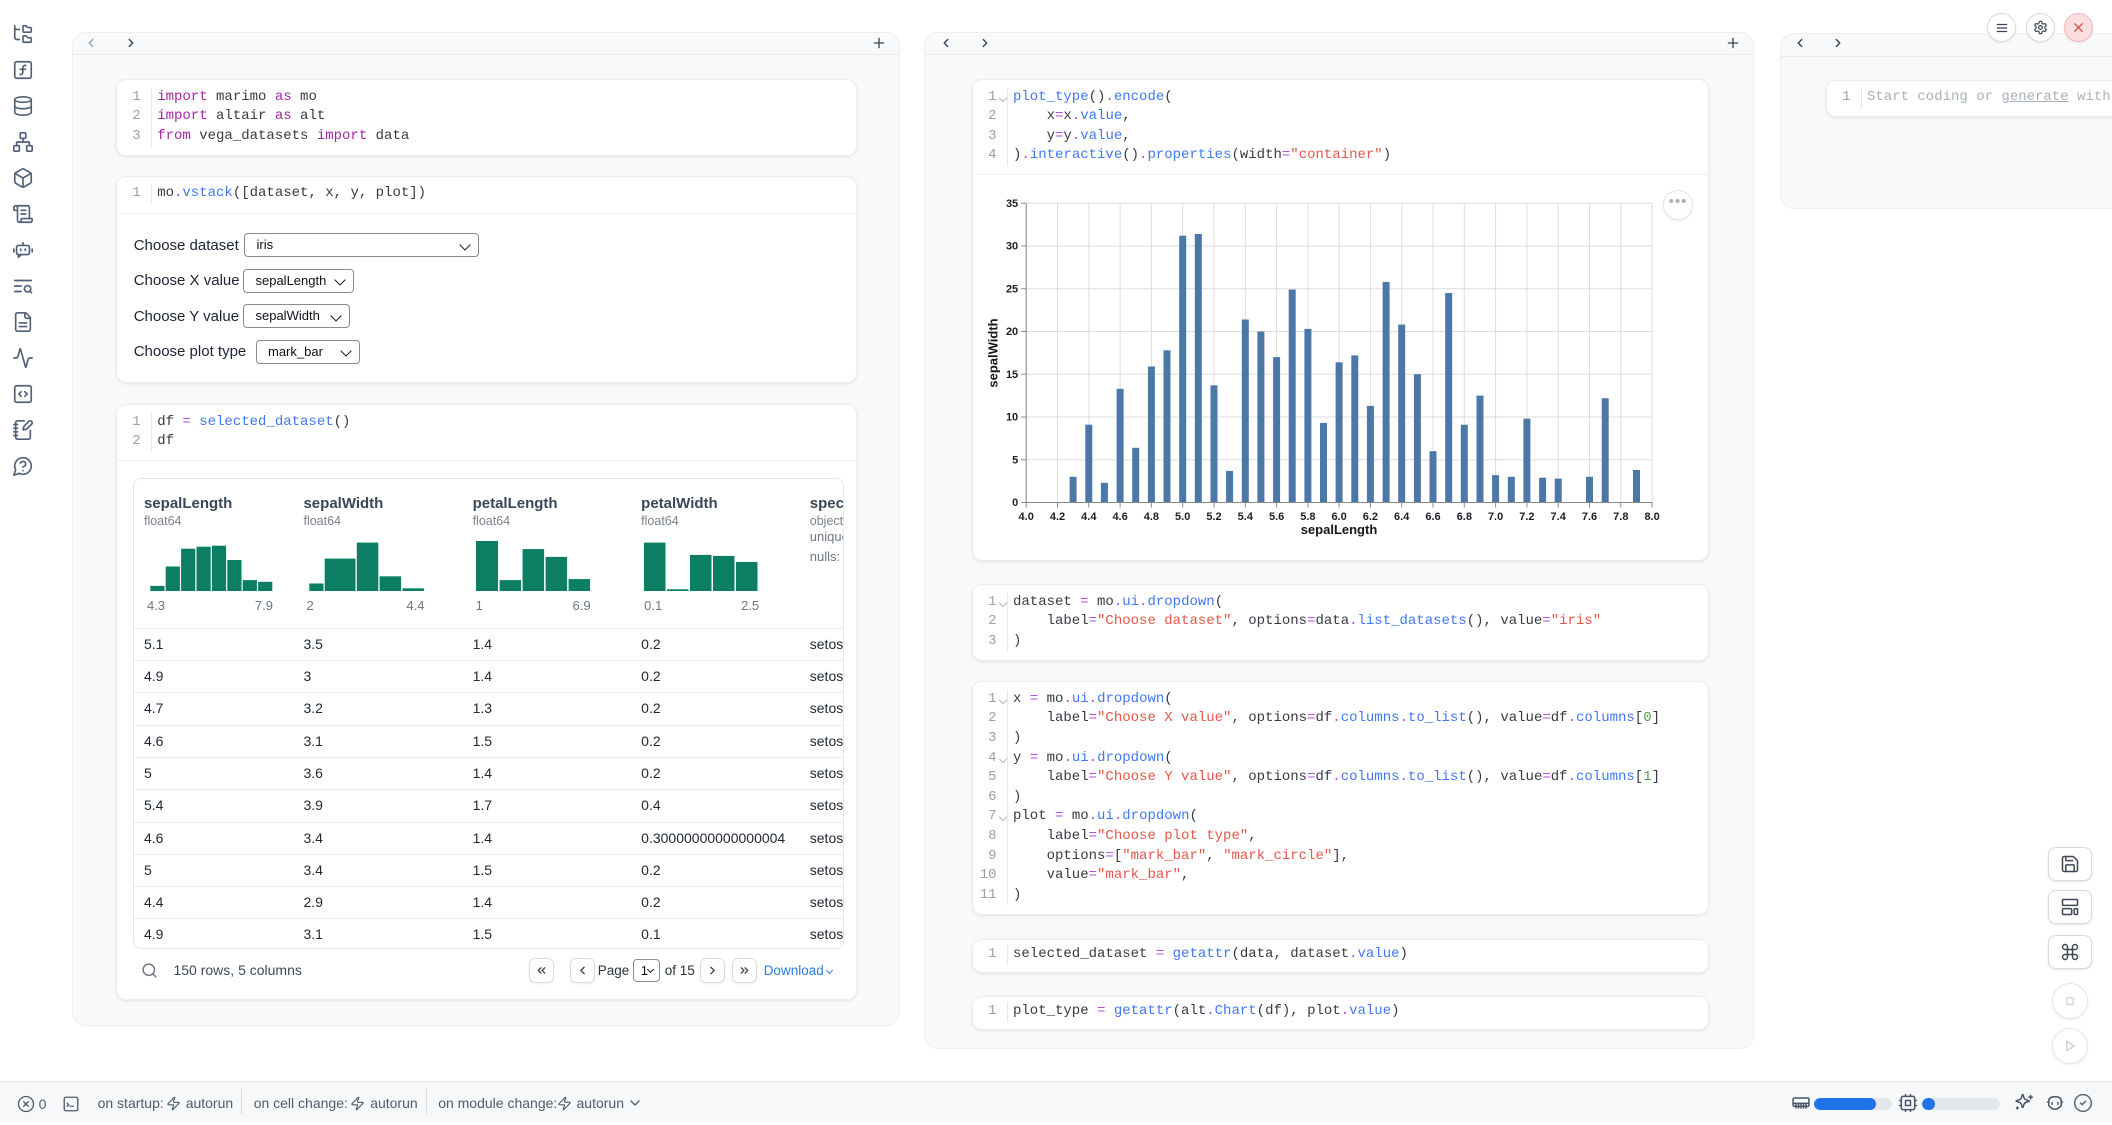 This screenshot has height=1125, width=2112. I want to click on svg-text: 4.0, so click(1025, 517).